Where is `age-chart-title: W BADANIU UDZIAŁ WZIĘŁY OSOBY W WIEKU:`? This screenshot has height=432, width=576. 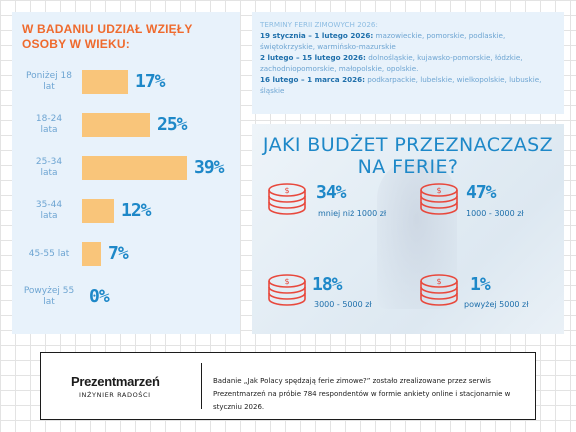 age-chart-title: W BADANIU UDZIAŁ WZIĘŁY OSOBY W WIEKU: is located at coordinates (107, 36).